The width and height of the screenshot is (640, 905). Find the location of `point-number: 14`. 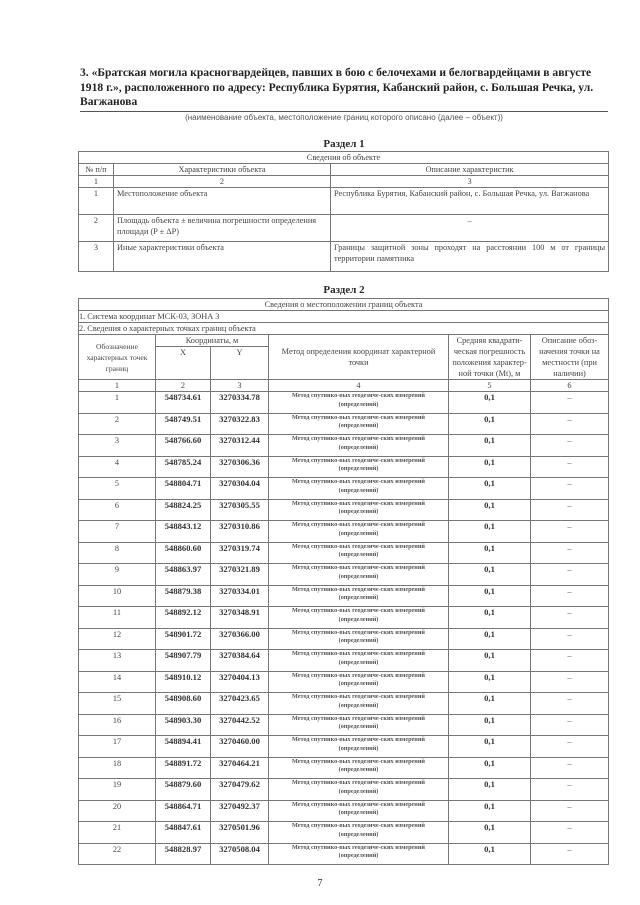

point-number: 14 is located at coordinates (117, 681).